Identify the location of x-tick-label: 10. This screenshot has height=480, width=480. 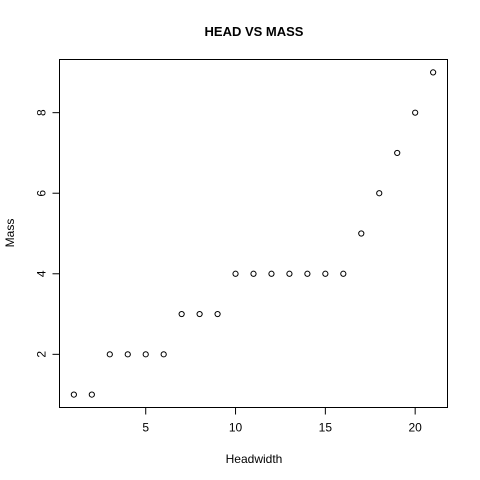
(236, 428).